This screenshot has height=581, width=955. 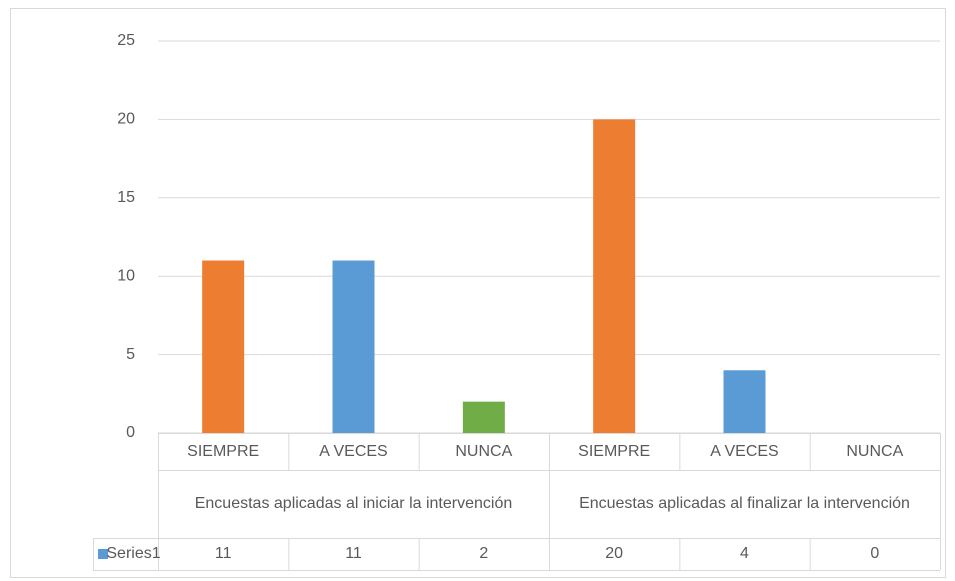 I want to click on y-tick-label: 15, so click(x=126, y=197).